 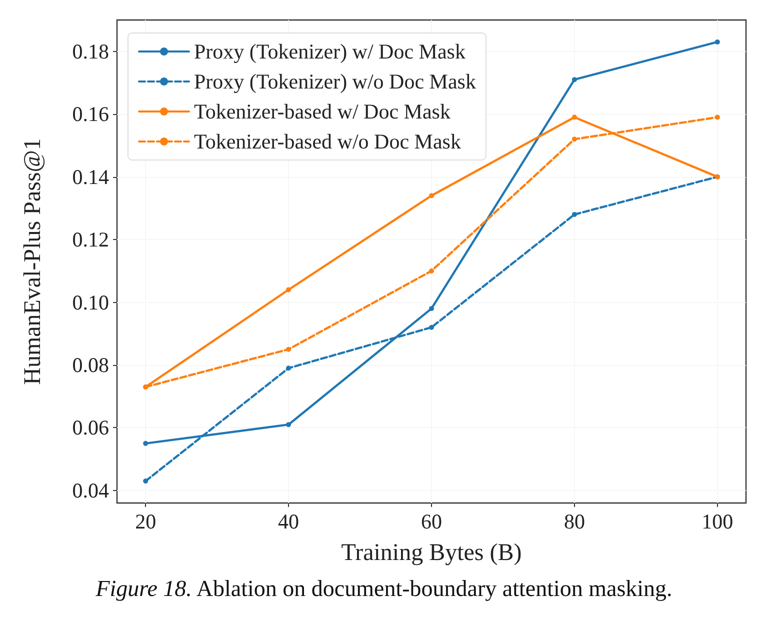 What do you see at coordinates (91, 176) in the screenshot?
I see `y-tick-label: 0.14` at bounding box center [91, 176].